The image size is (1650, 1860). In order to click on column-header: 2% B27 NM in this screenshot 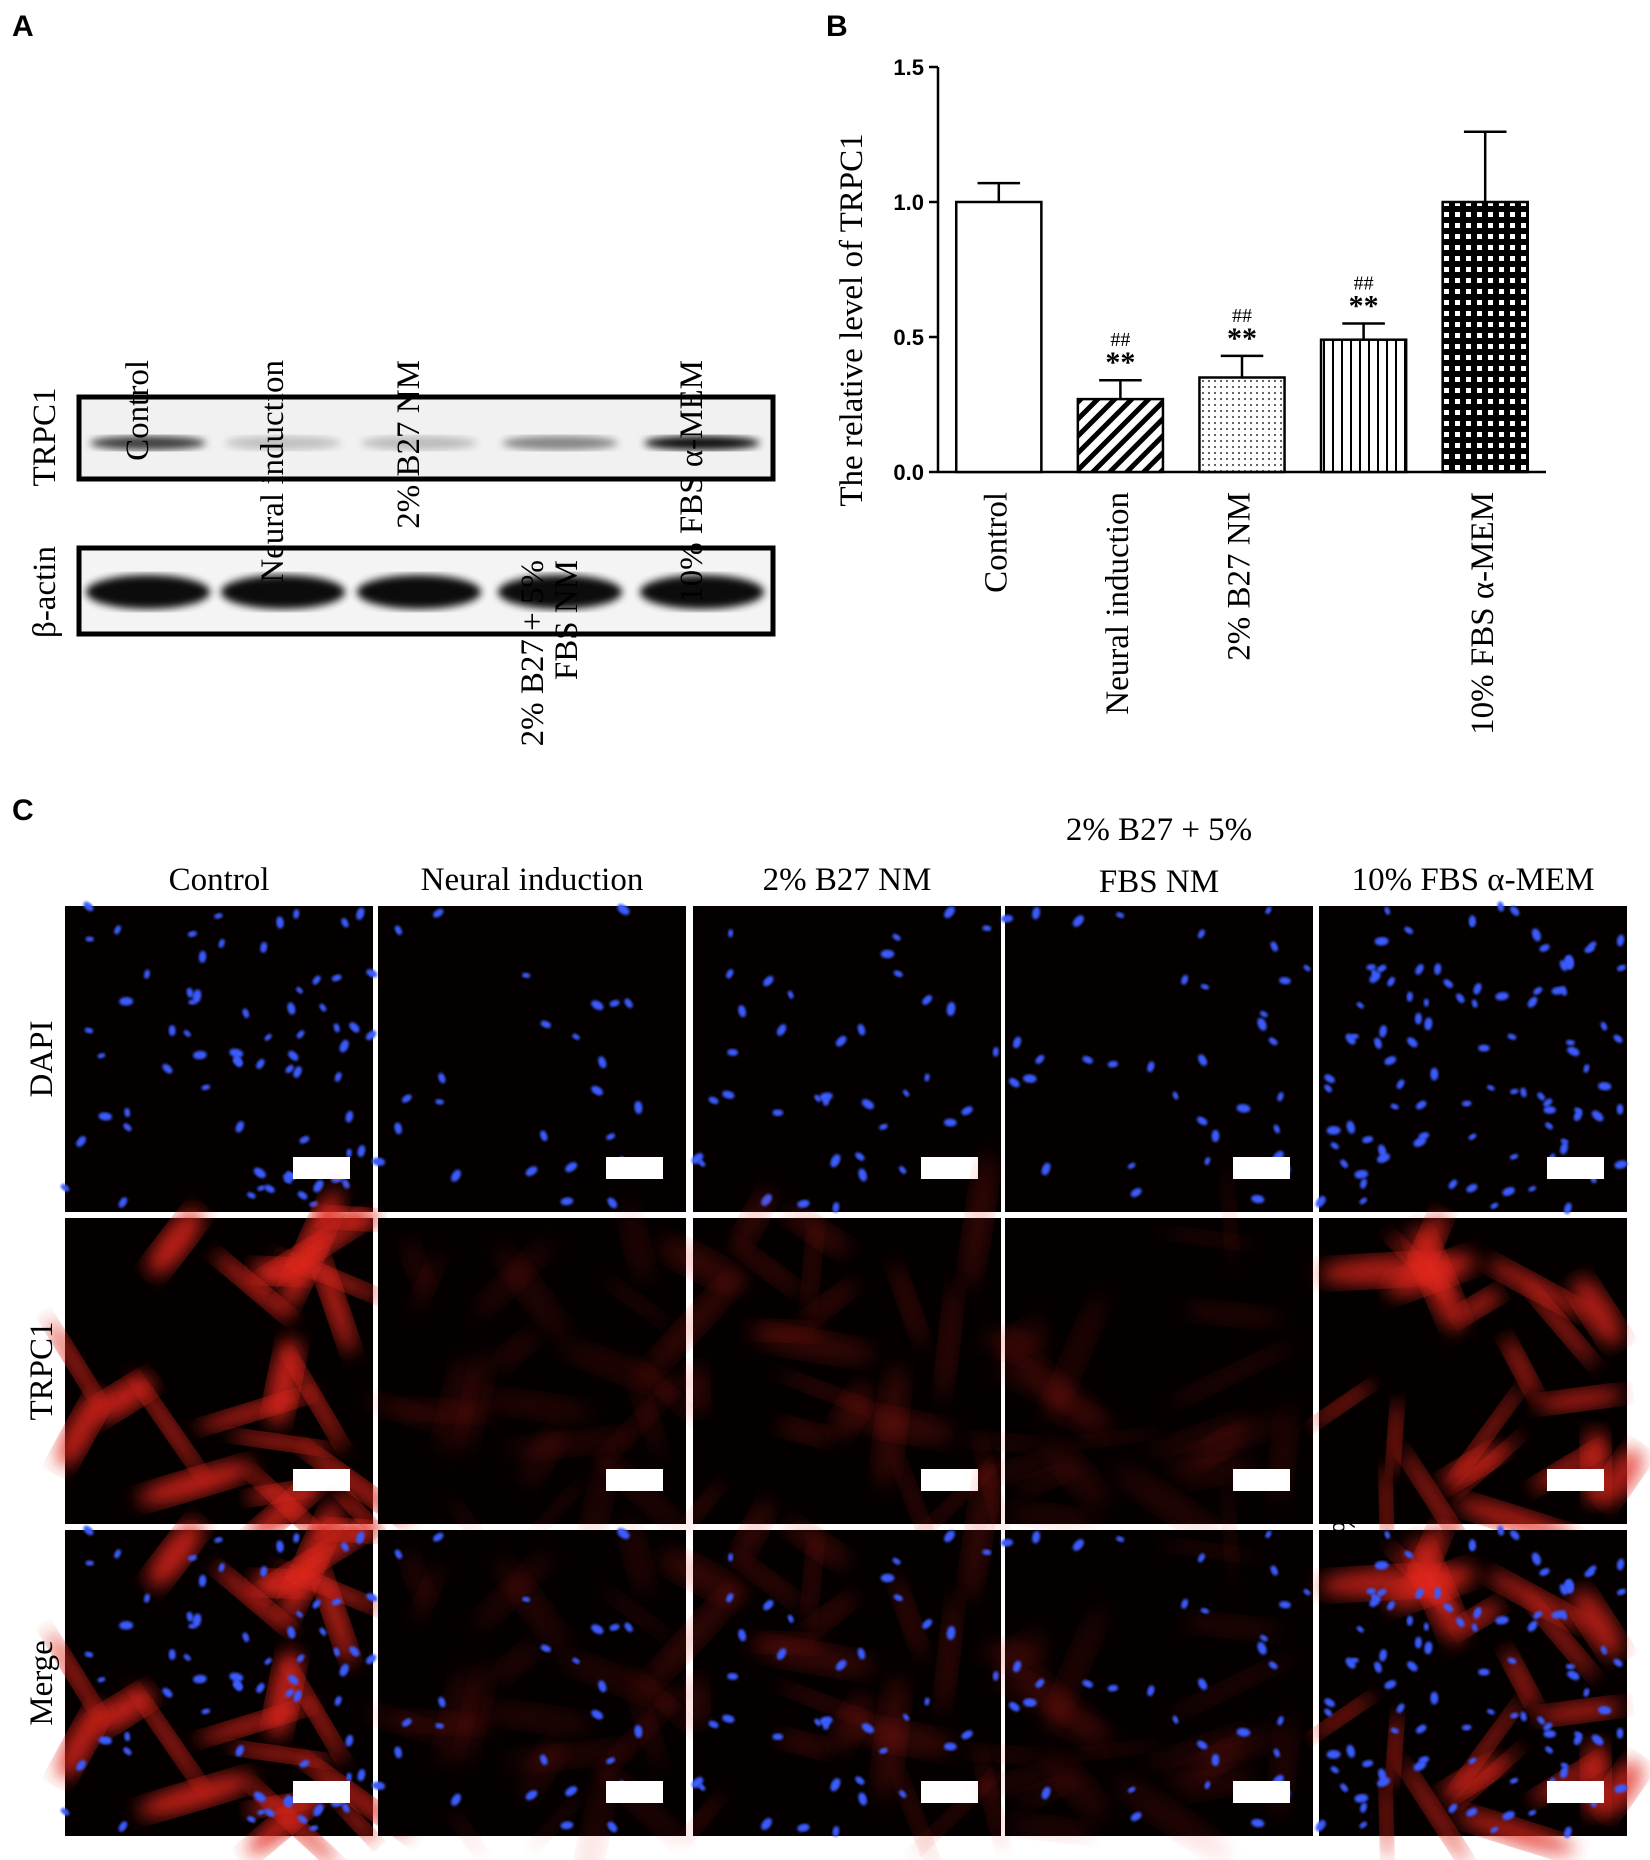, I will do `click(847, 880)`.